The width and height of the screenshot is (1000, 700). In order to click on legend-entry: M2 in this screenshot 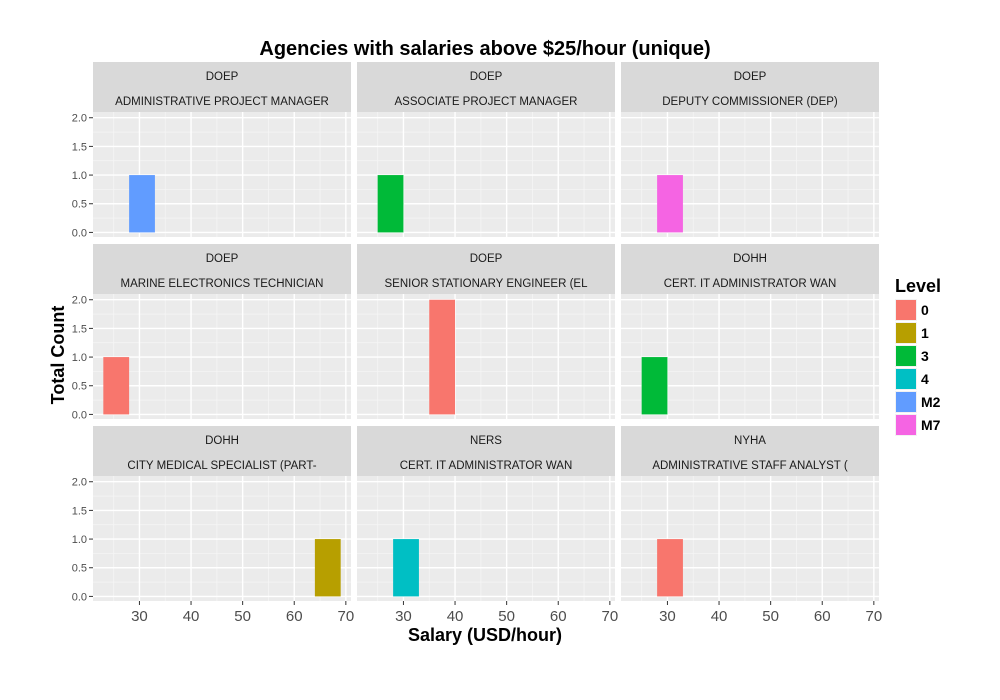, I will do `click(918, 402)`.